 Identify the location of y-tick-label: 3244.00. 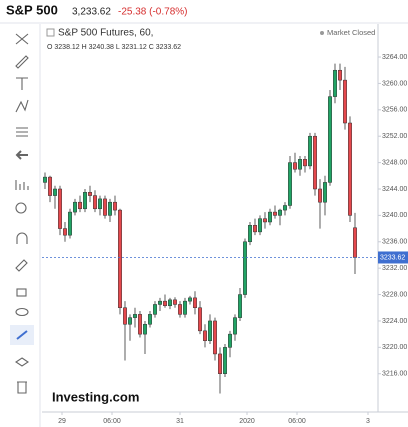
(394, 189).